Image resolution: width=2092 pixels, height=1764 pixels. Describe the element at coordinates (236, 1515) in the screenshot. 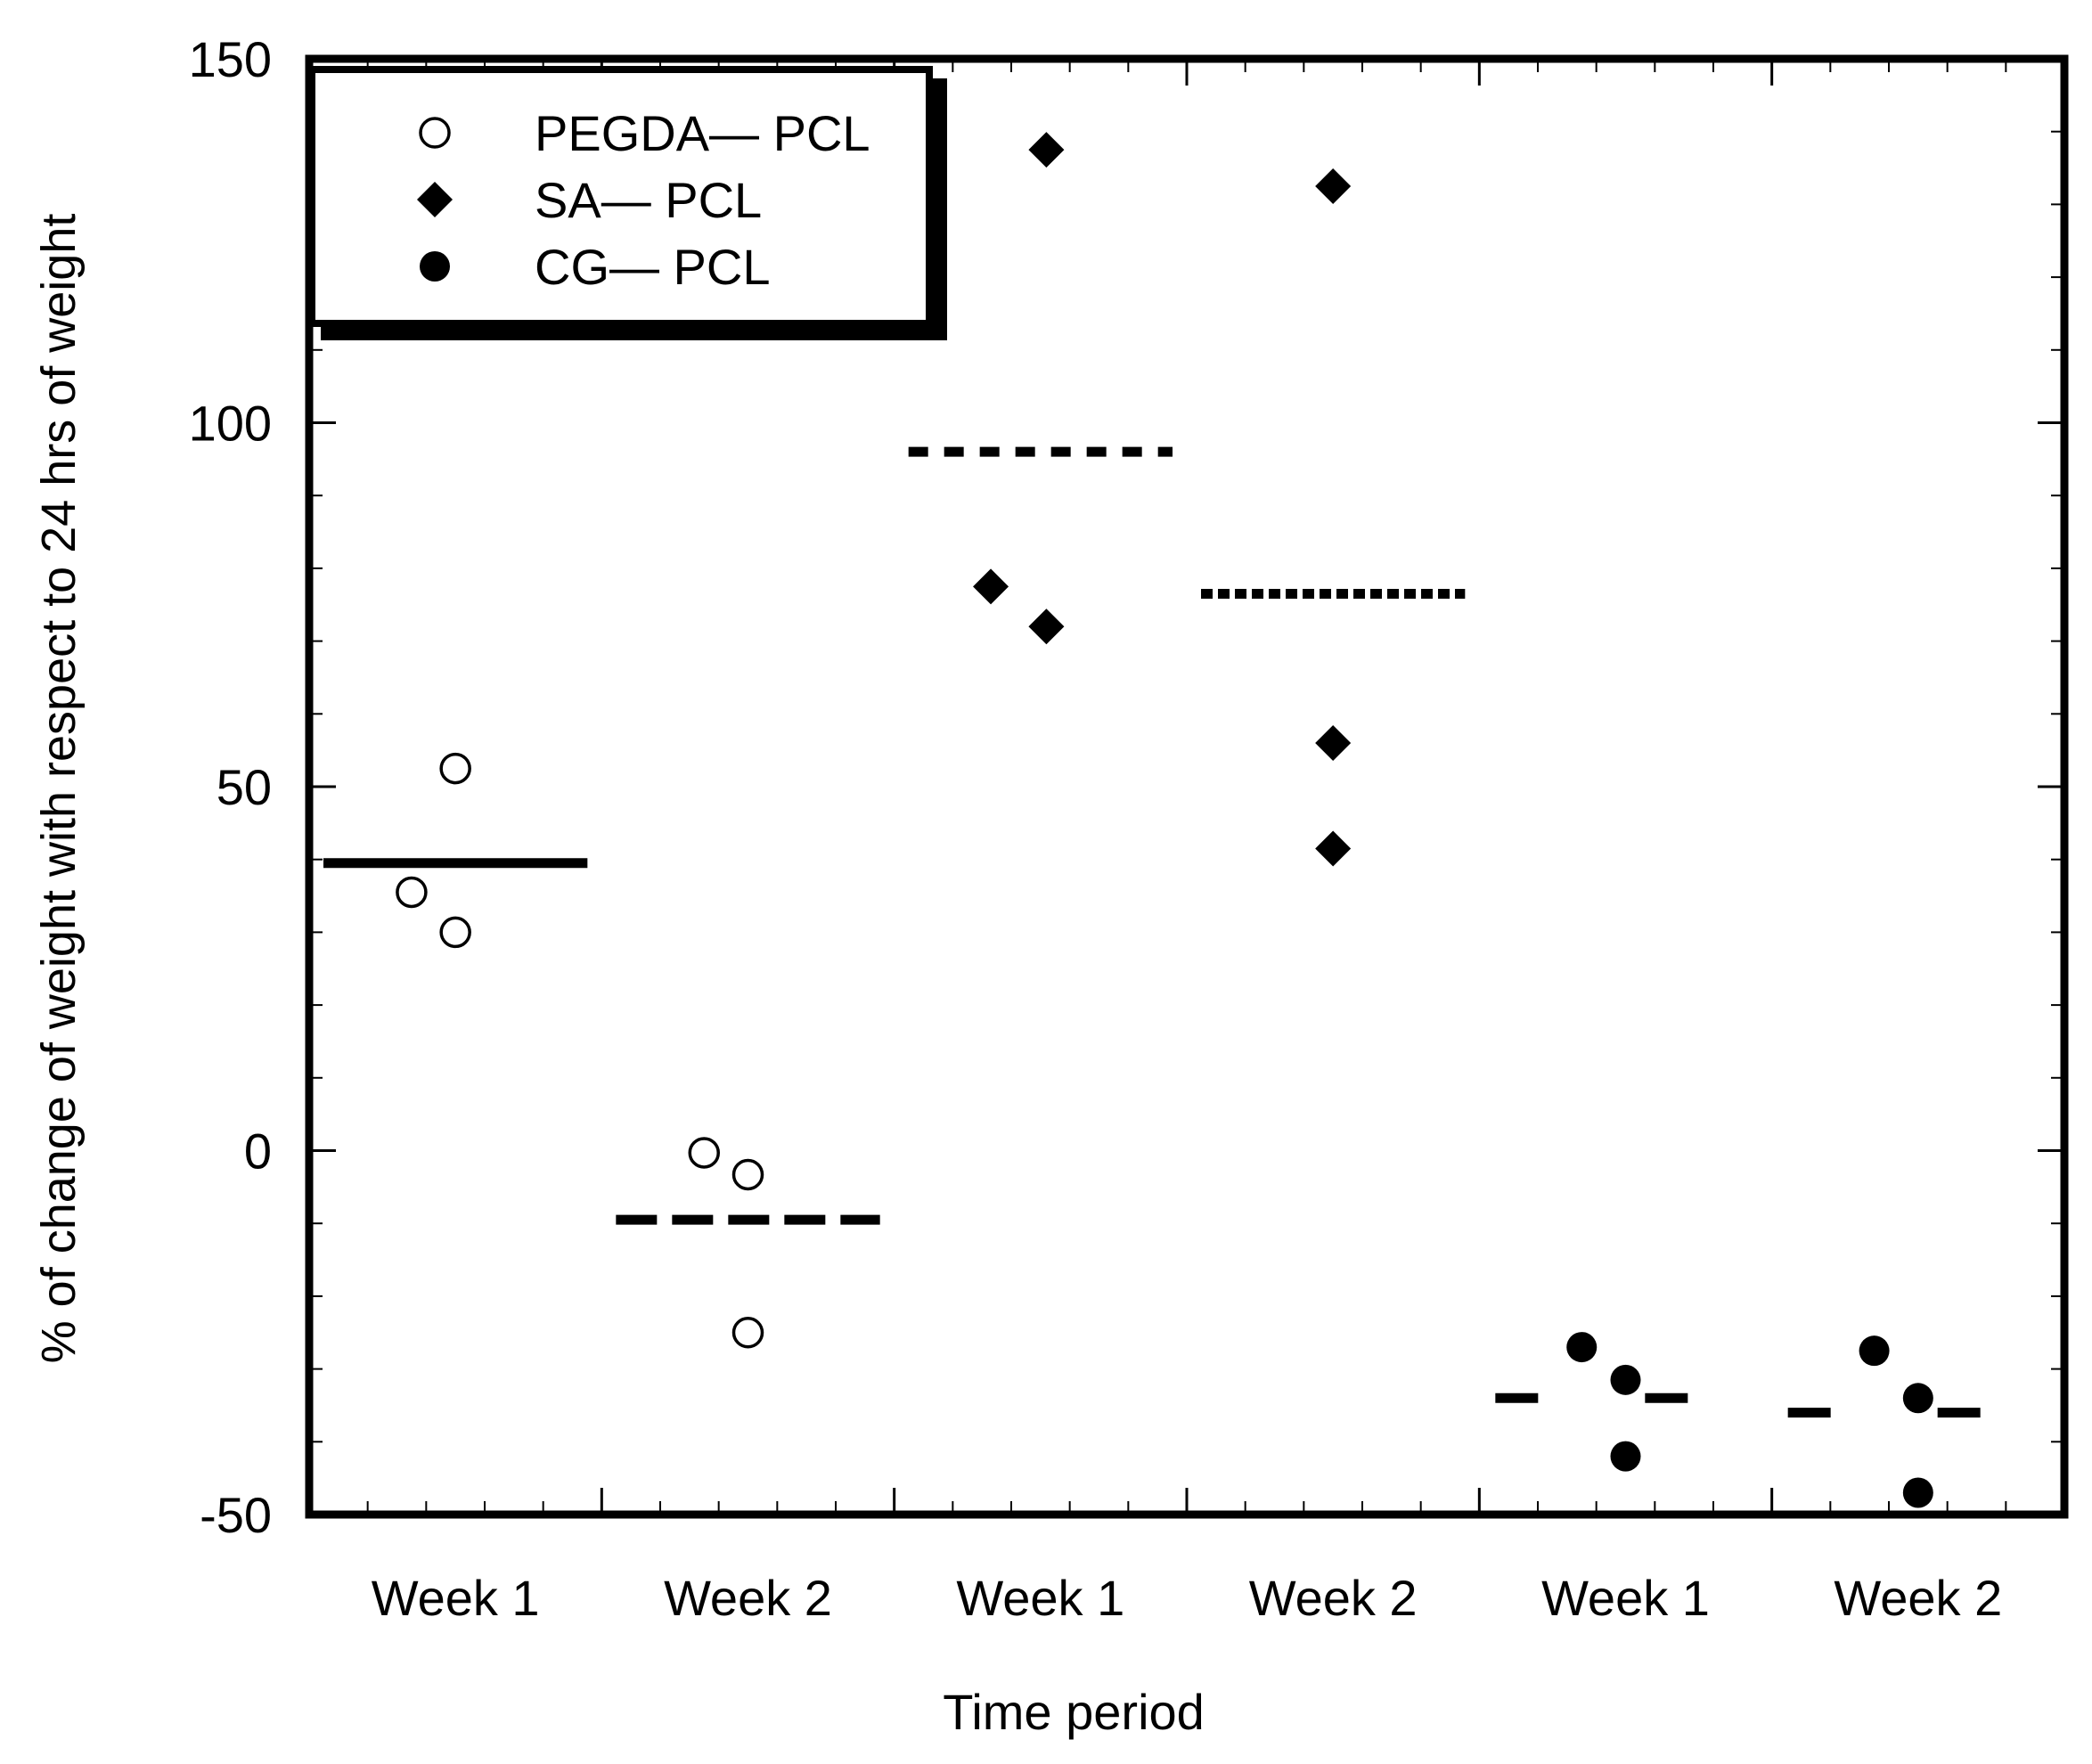

I see `y-tick-label: -50` at that location.